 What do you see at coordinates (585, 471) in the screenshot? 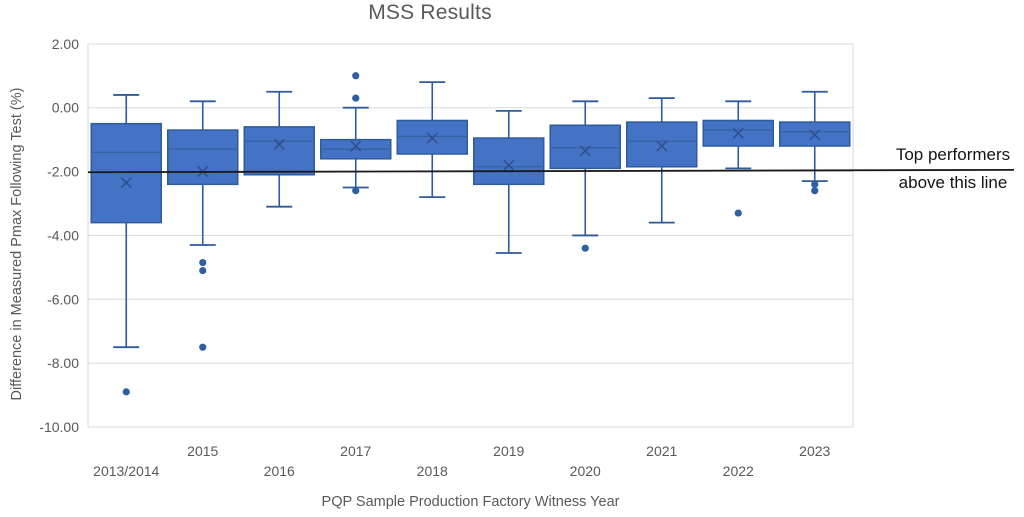
I see `x-category-label: 2020` at bounding box center [585, 471].